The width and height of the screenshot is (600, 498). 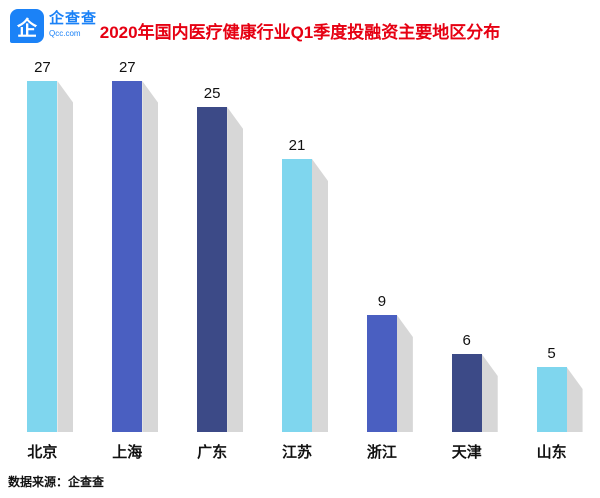 What do you see at coordinates (27, 26) in the screenshot?
I see `qcc-logo-icon: 企` at bounding box center [27, 26].